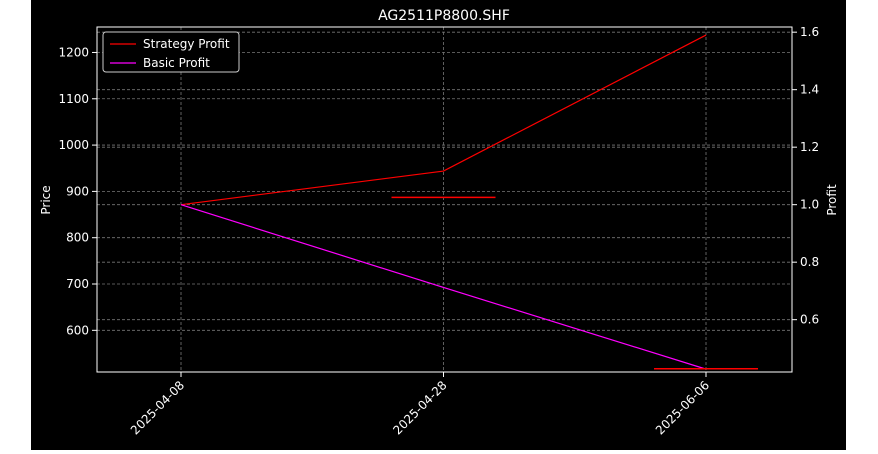 The image size is (878, 454). What do you see at coordinates (444, 16) in the screenshot?
I see `chart-title: AG2511P8800.SHF` at bounding box center [444, 16].